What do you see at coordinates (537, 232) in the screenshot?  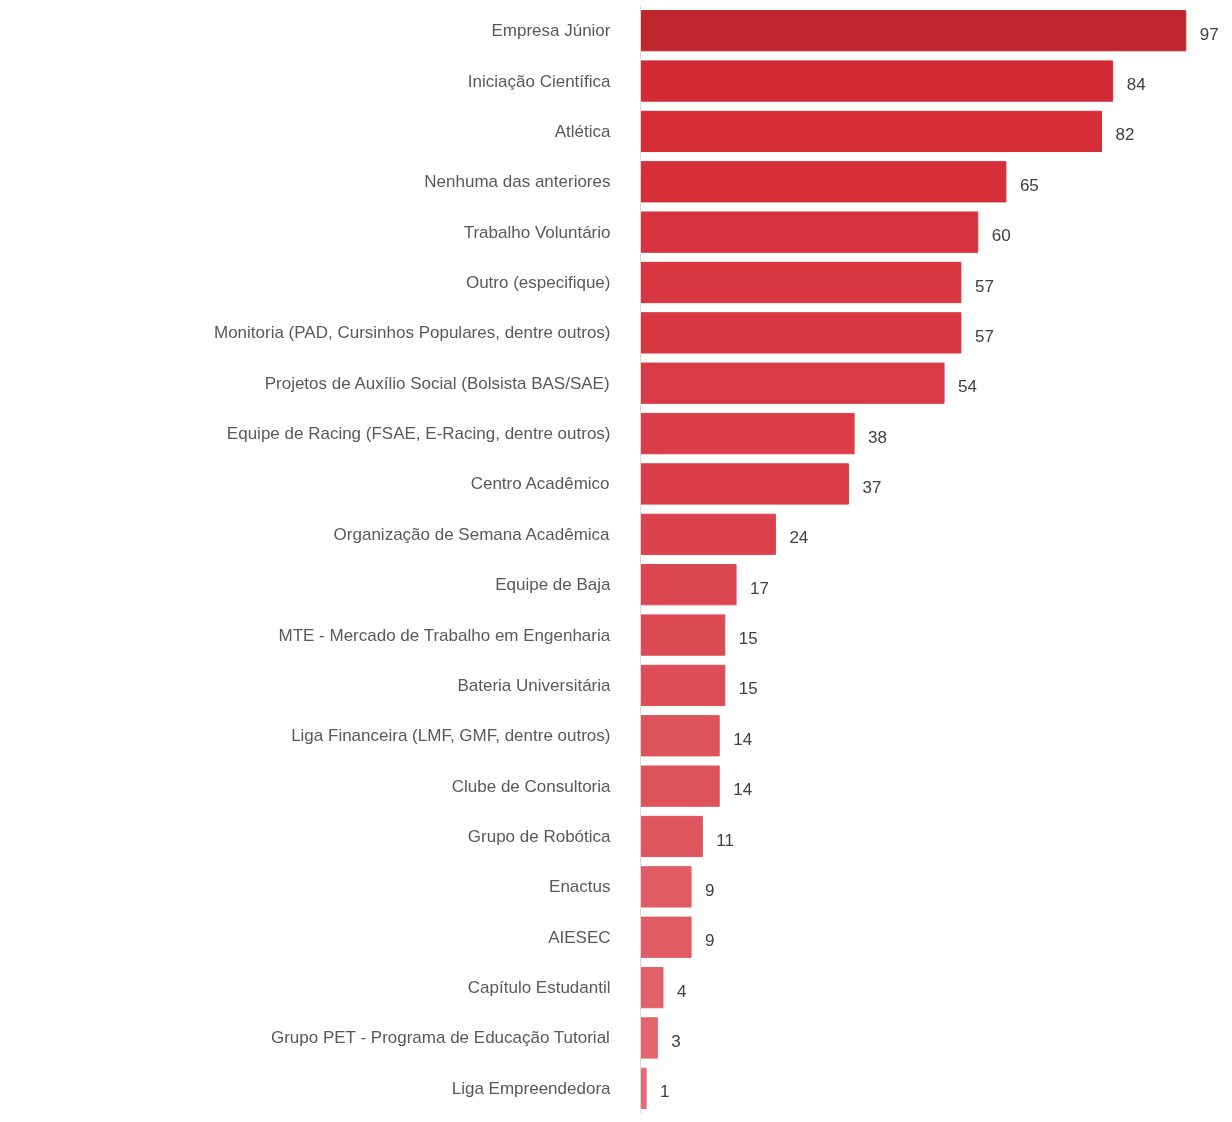 I see `y-tick-label: Trabalho Voluntário` at bounding box center [537, 232].